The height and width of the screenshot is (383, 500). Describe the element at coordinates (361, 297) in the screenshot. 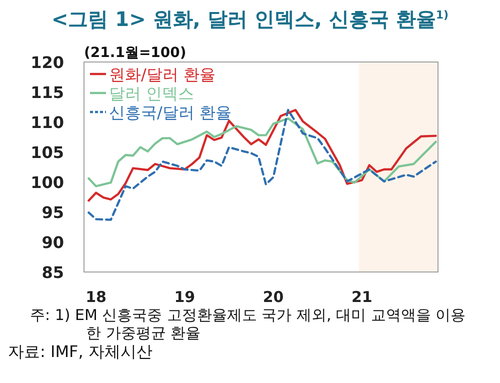

I see `x-tick-label: 21` at that location.